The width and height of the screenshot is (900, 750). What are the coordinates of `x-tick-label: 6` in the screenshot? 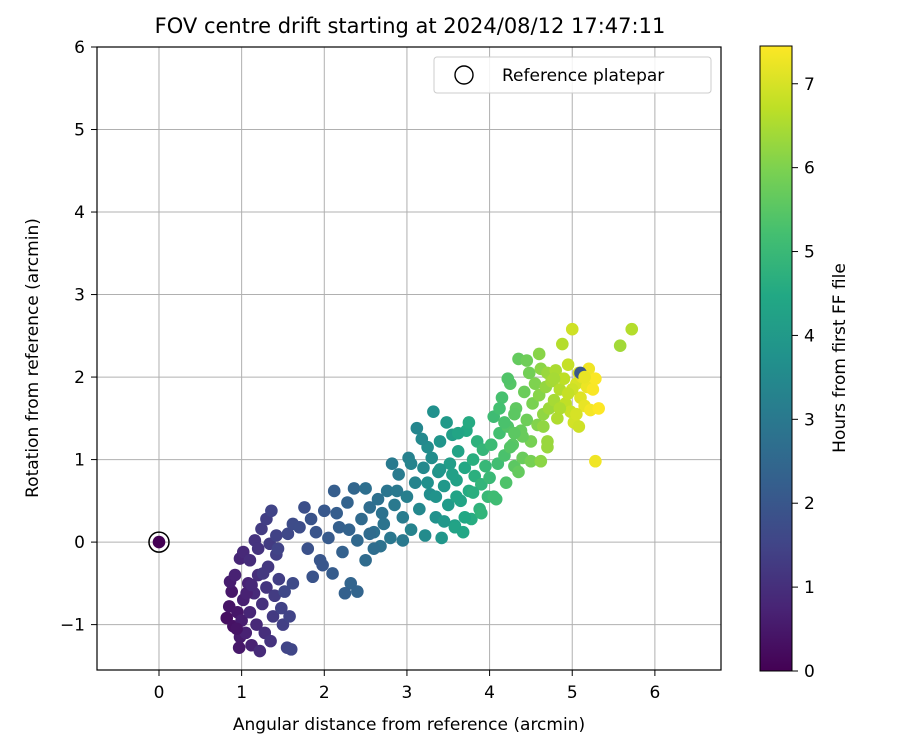 It's located at (654, 693).